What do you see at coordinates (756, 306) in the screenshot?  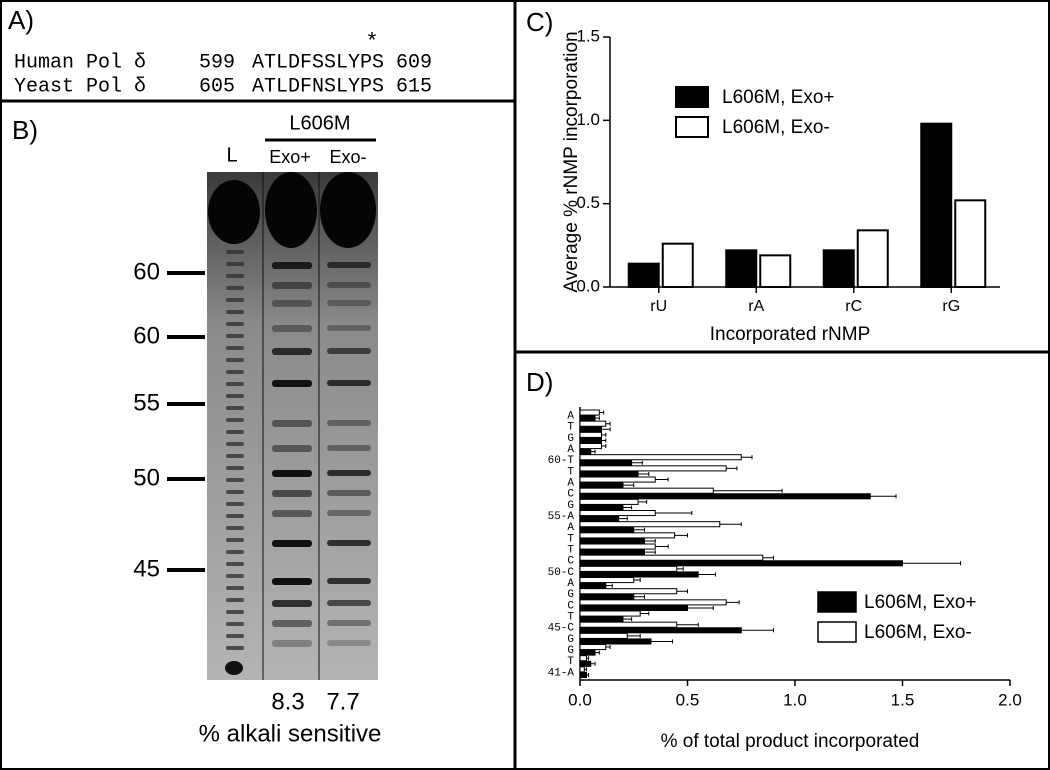 I see `x-tick-label: rA` at bounding box center [756, 306].